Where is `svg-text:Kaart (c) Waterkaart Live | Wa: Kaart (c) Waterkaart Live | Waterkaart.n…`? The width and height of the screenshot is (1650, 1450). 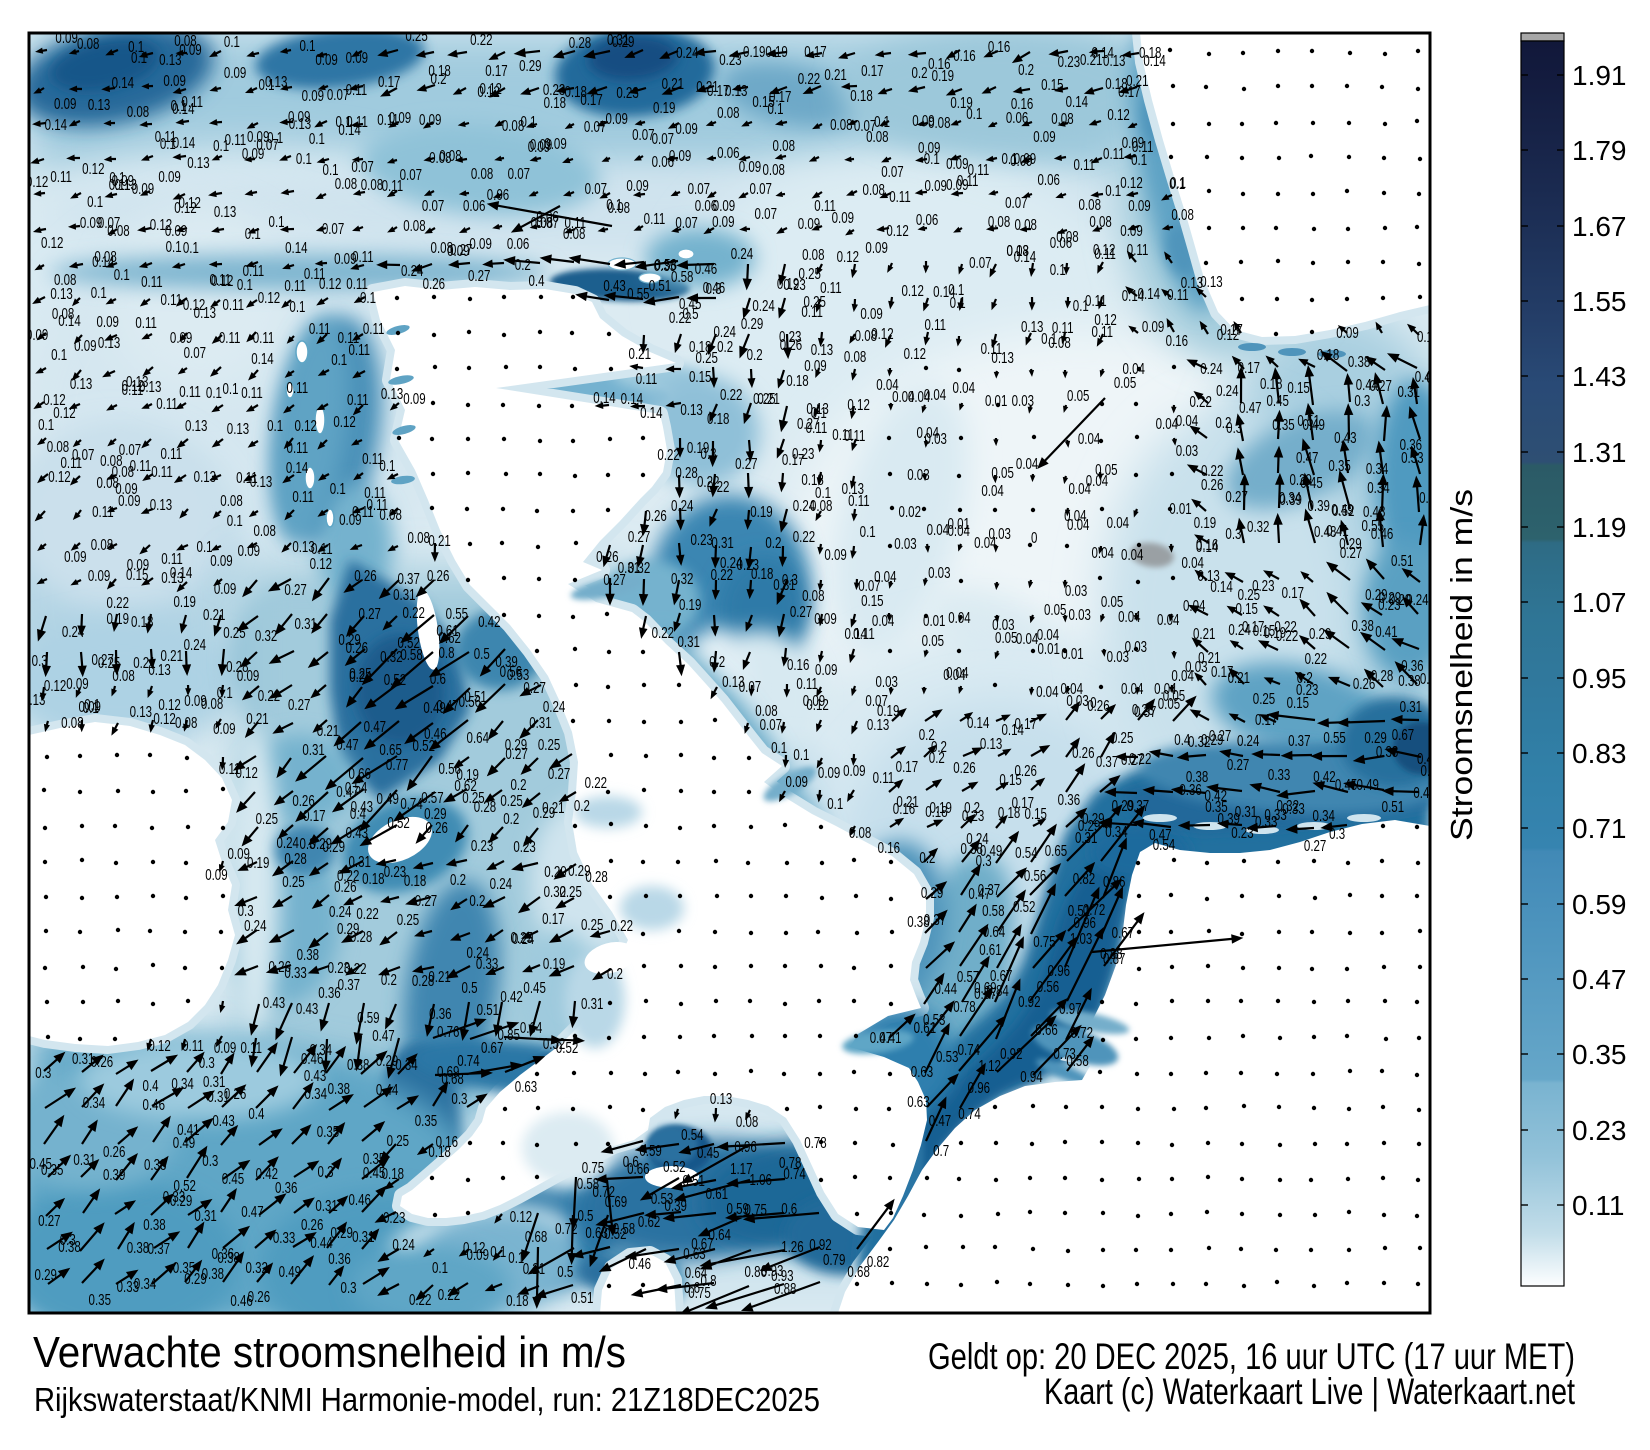 svg-text:Kaart (c) Waterkaart Live | Wa: Kaart (c) Waterkaart Live | Waterkaart.n… is located at coordinates (1310, 1391).